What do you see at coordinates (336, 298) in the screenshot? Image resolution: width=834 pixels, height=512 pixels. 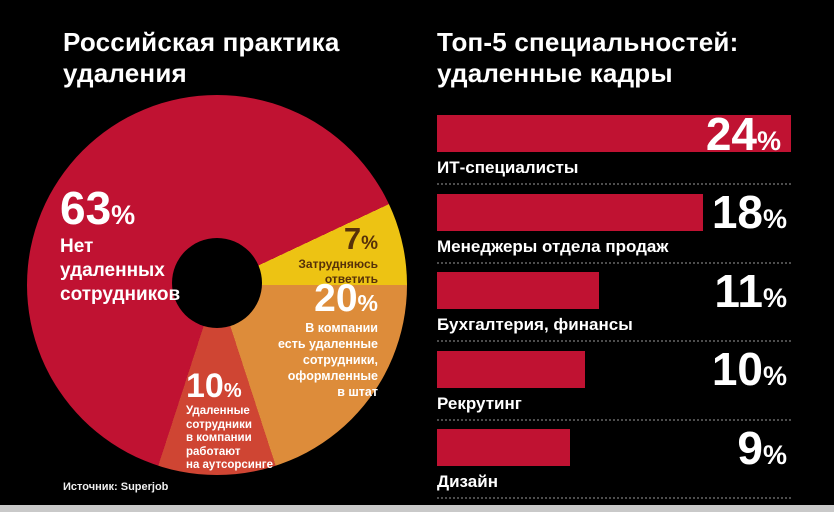 I see `percent-value: 20` at bounding box center [336, 298].